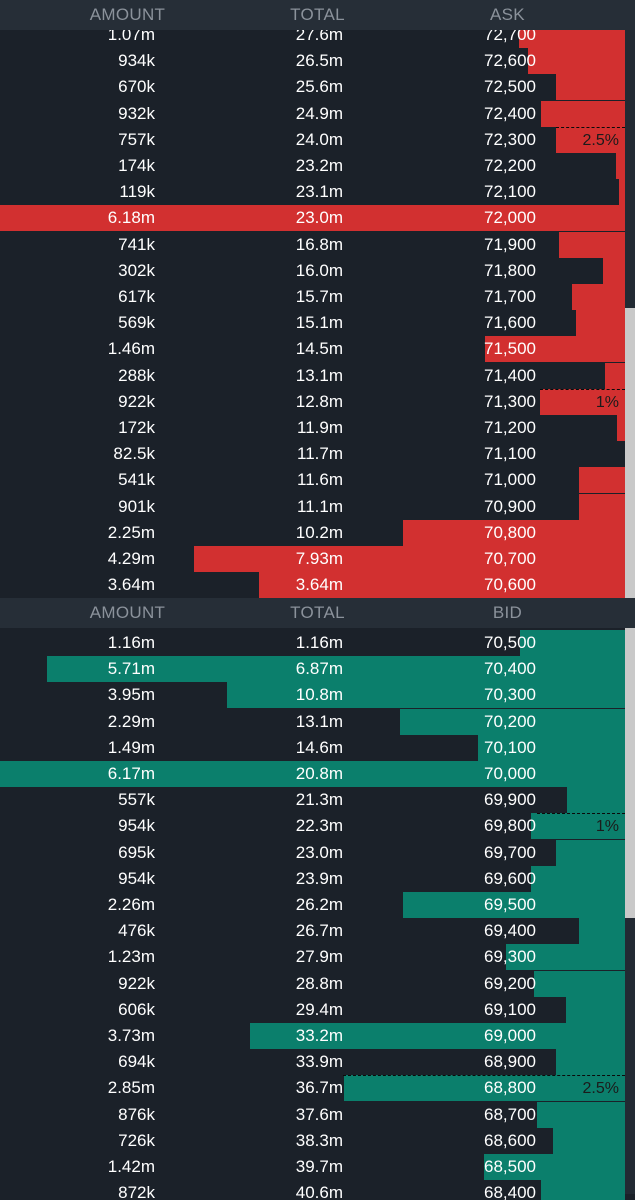 This screenshot has height=1200, width=635. I want to click on bid-order-row: 922k 28.8m 69,200, so click(312, 983).